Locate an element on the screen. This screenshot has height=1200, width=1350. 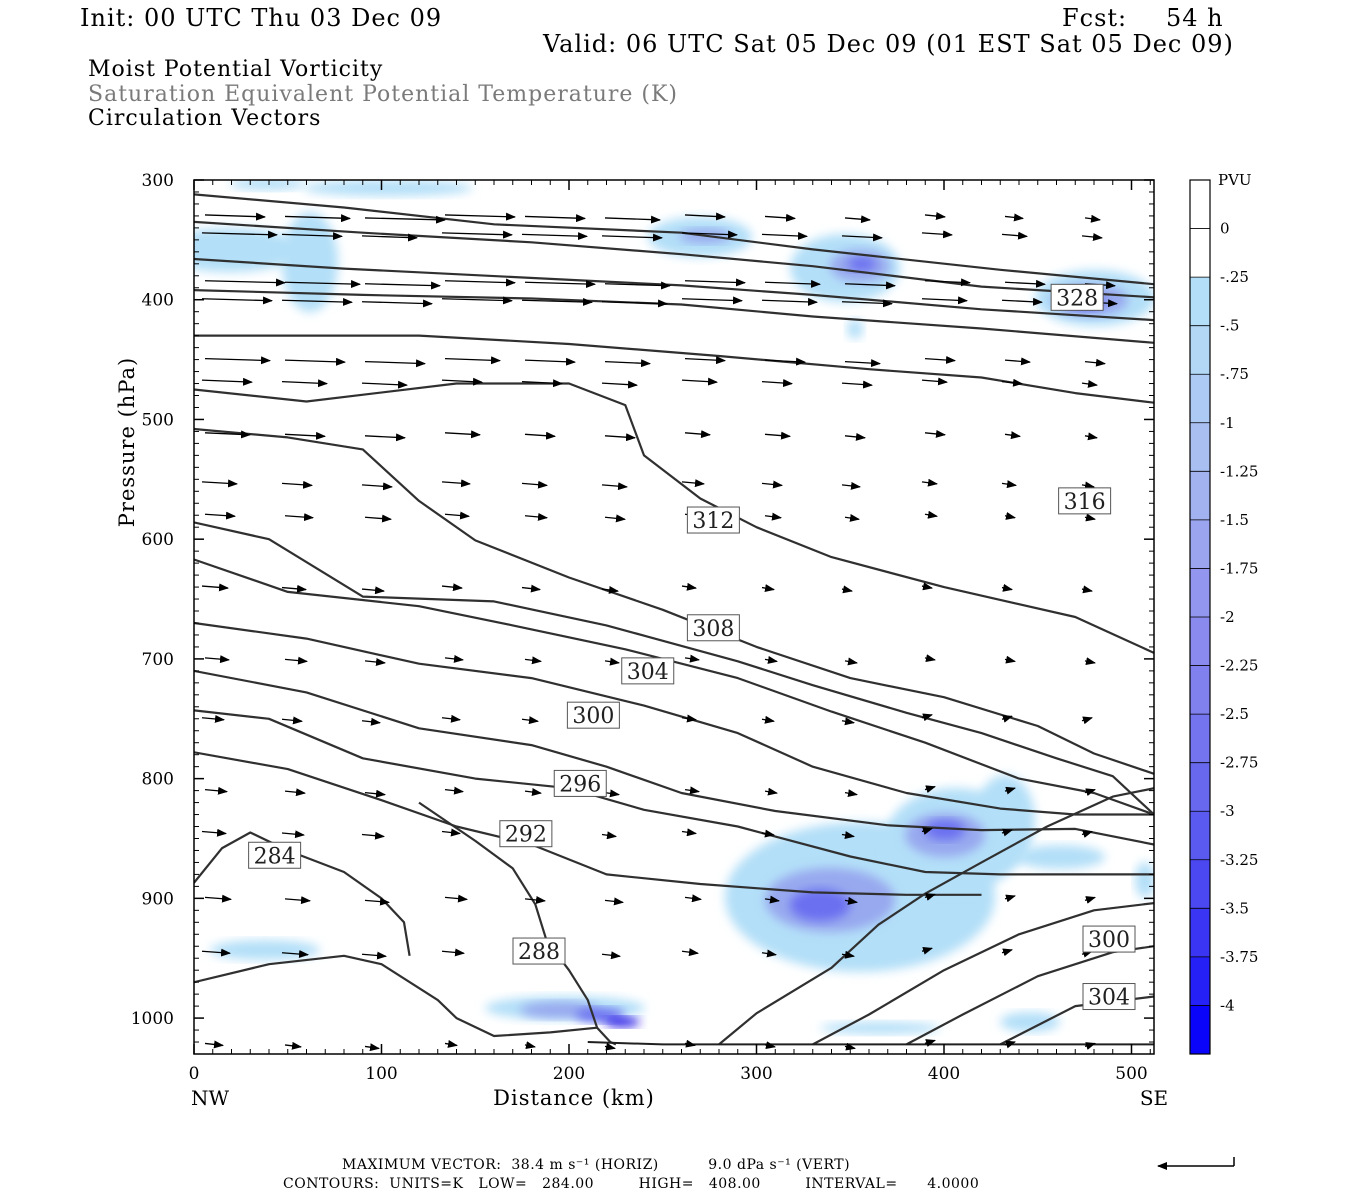
colorbar-tick-label: -.25 is located at coordinates (1234, 277).